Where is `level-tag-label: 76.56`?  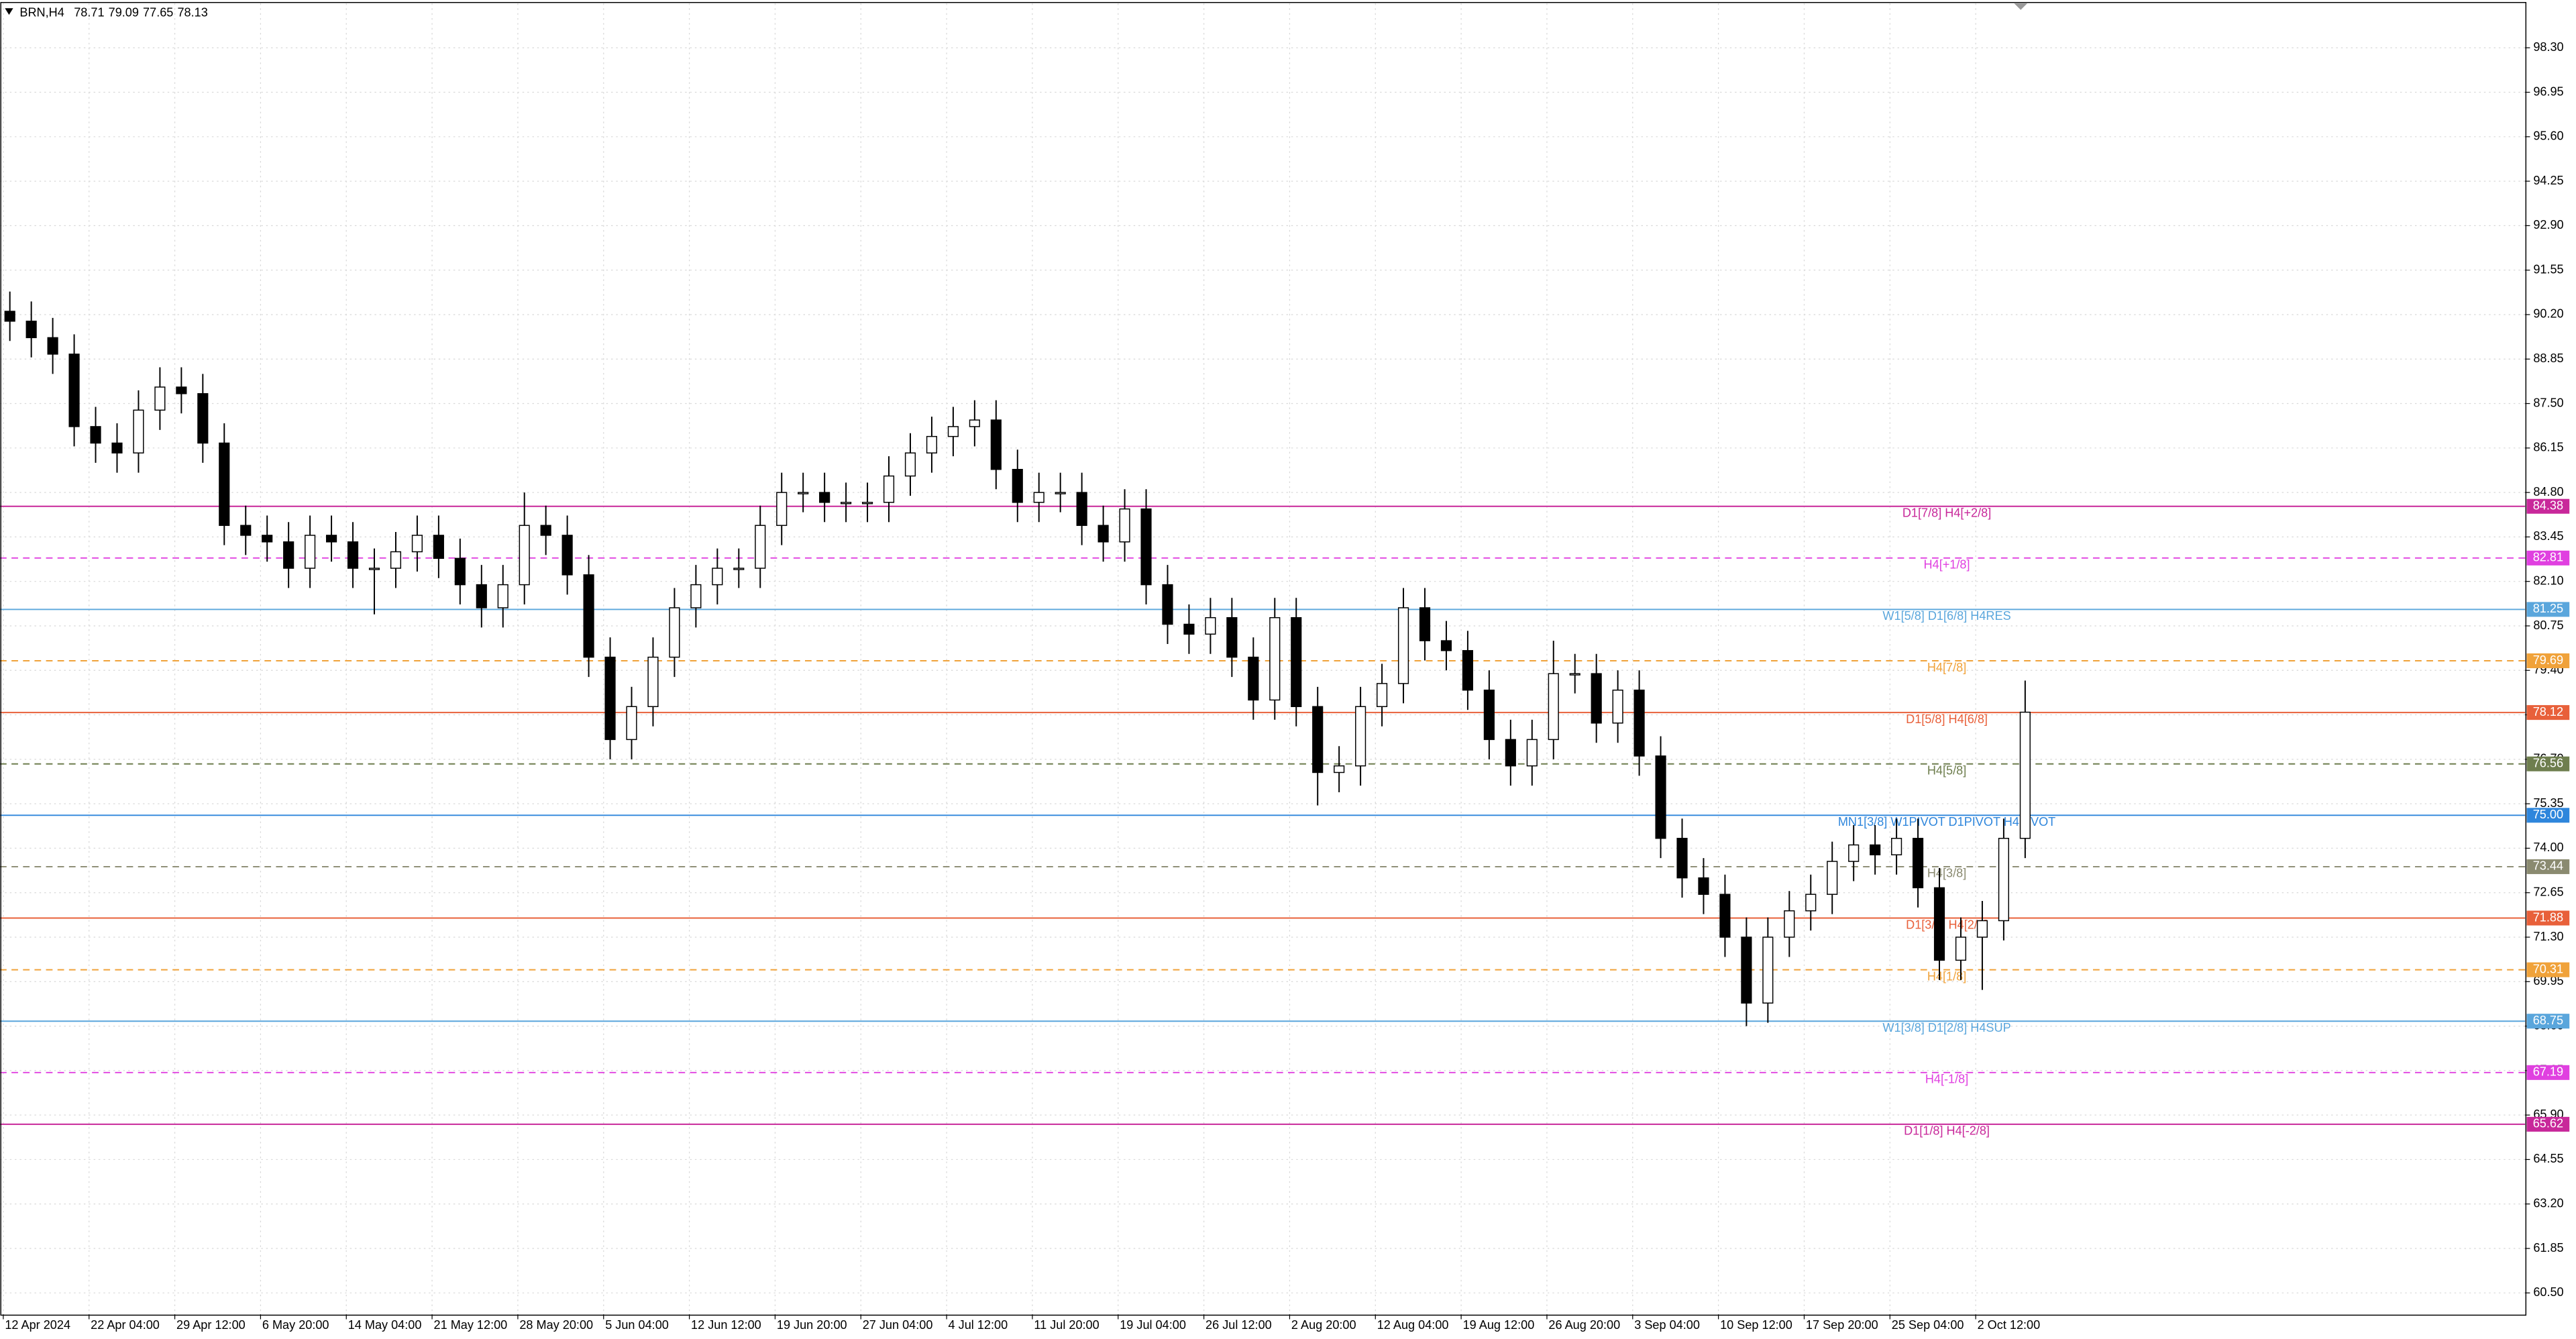
level-tag-label: 76.56 is located at coordinates (2548, 763).